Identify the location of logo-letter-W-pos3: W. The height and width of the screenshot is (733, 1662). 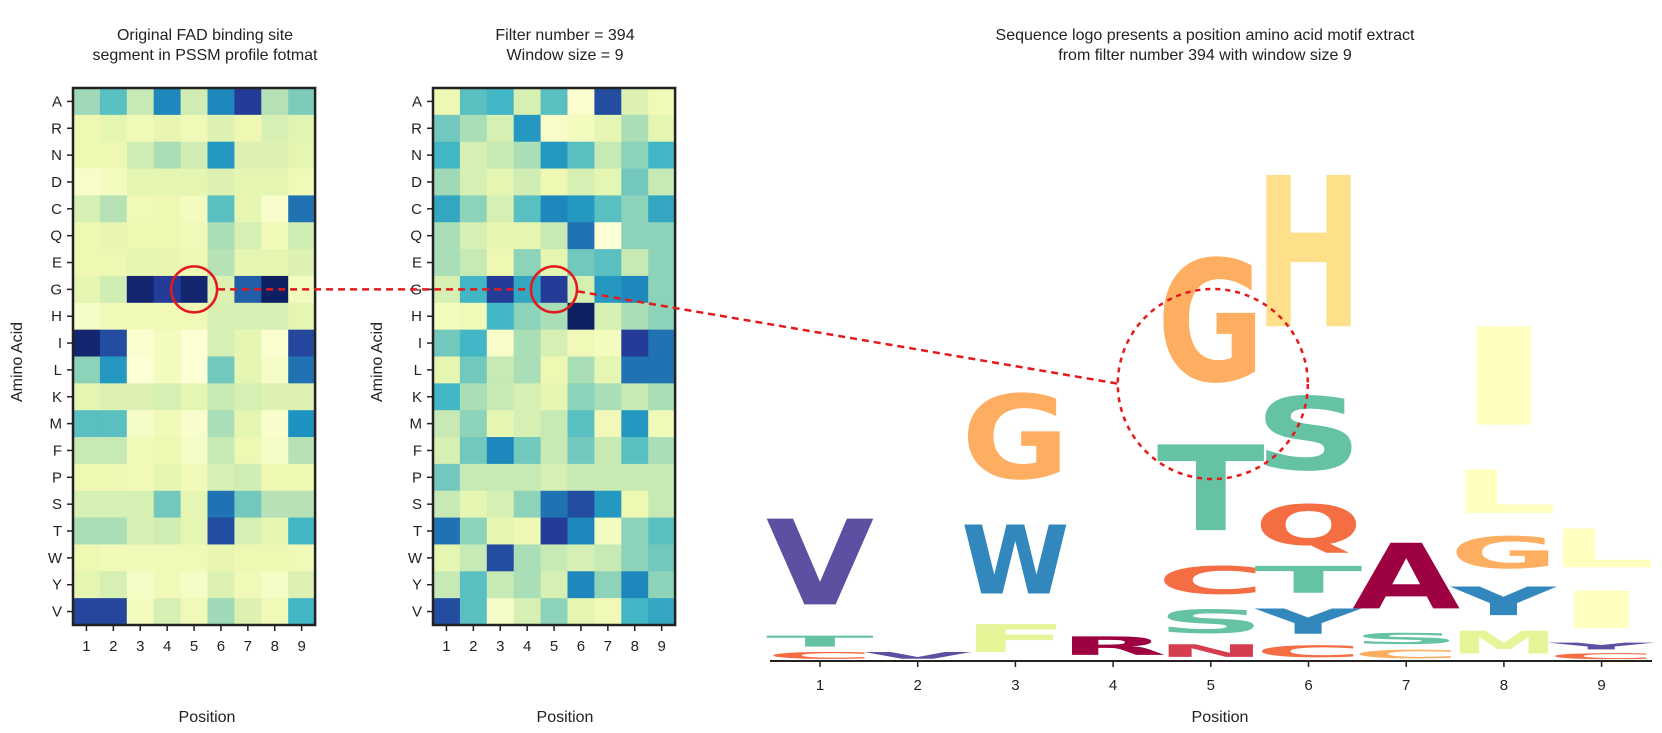
(1015, 561).